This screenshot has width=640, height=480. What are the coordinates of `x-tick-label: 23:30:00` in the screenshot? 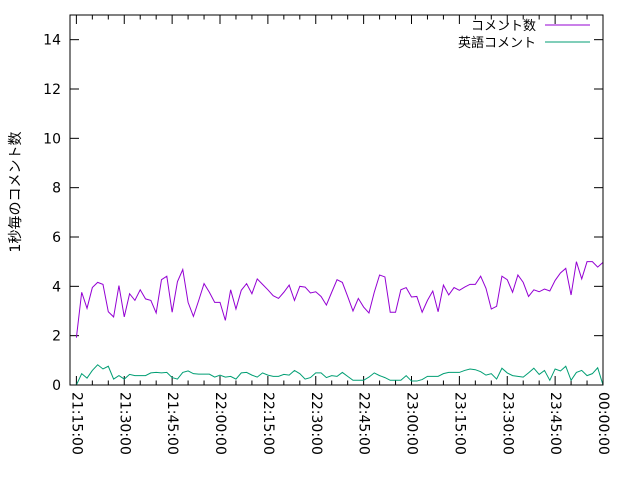 It's located at (507, 423).